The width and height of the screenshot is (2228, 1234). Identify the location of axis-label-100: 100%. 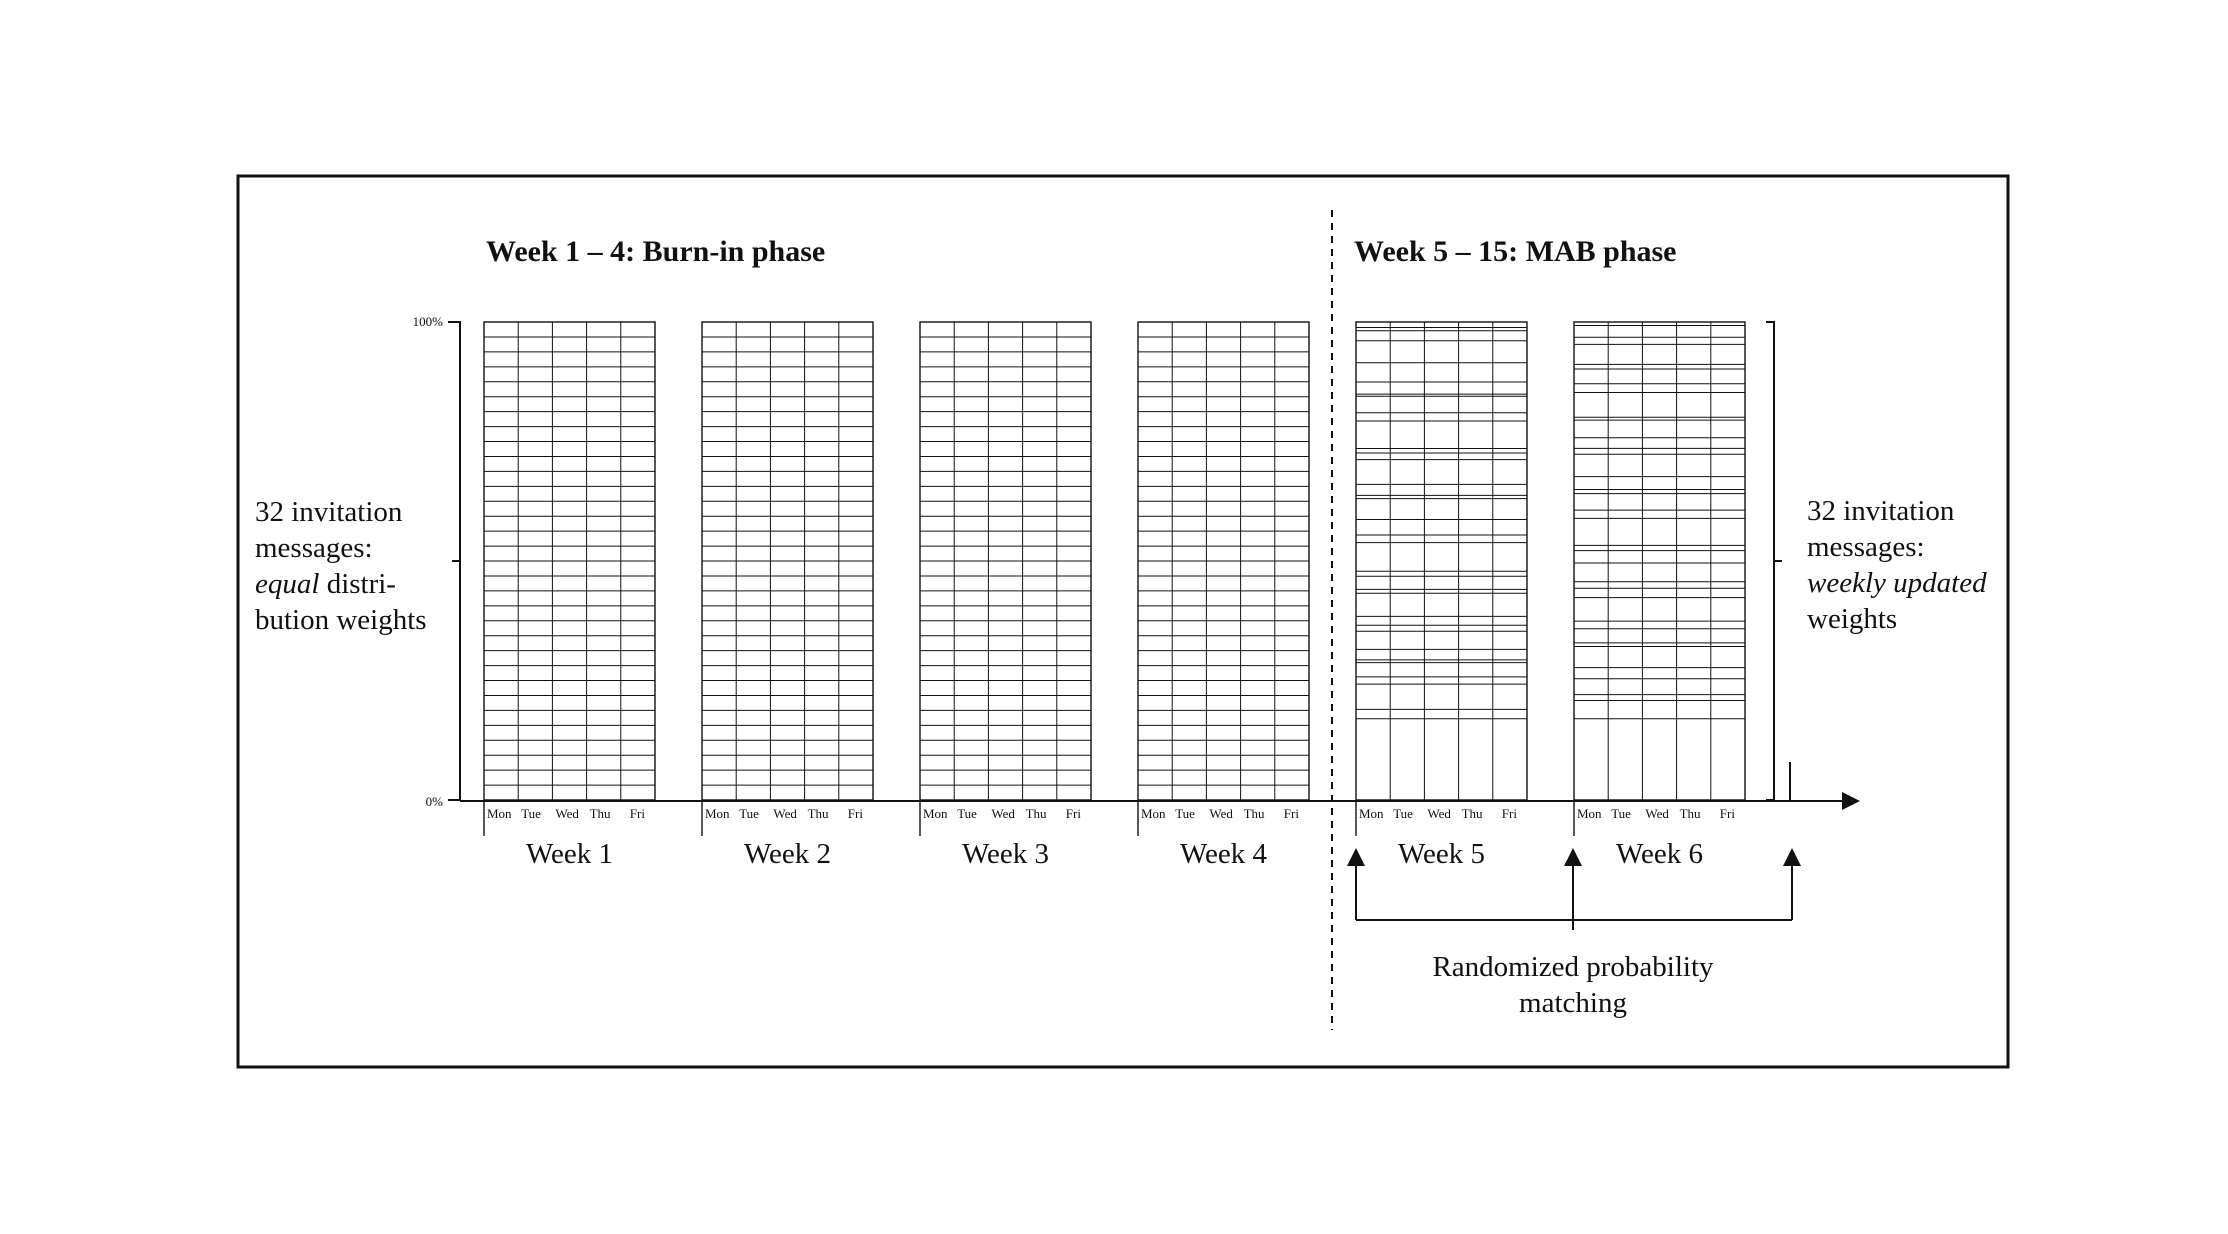
(428, 321).